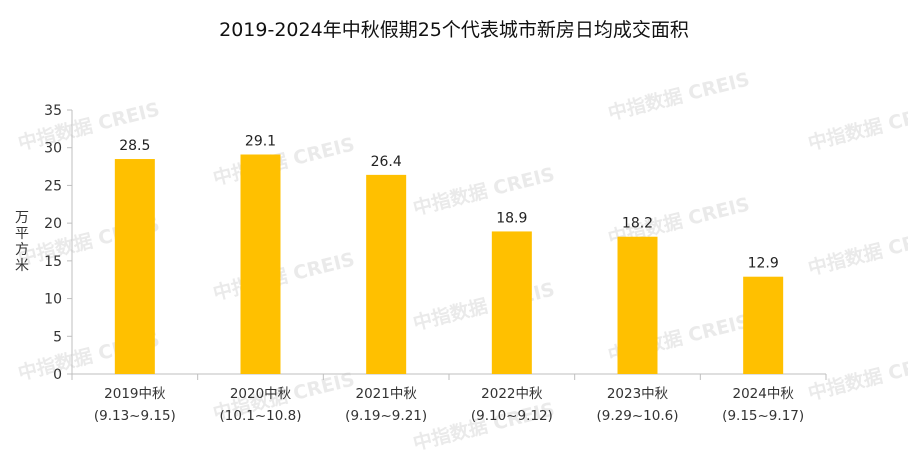 The height and width of the screenshot is (459, 908). What do you see at coordinates (53, 224) in the screenshot?
I see `y-tick-label: 20` at bounding box center [53, 224].